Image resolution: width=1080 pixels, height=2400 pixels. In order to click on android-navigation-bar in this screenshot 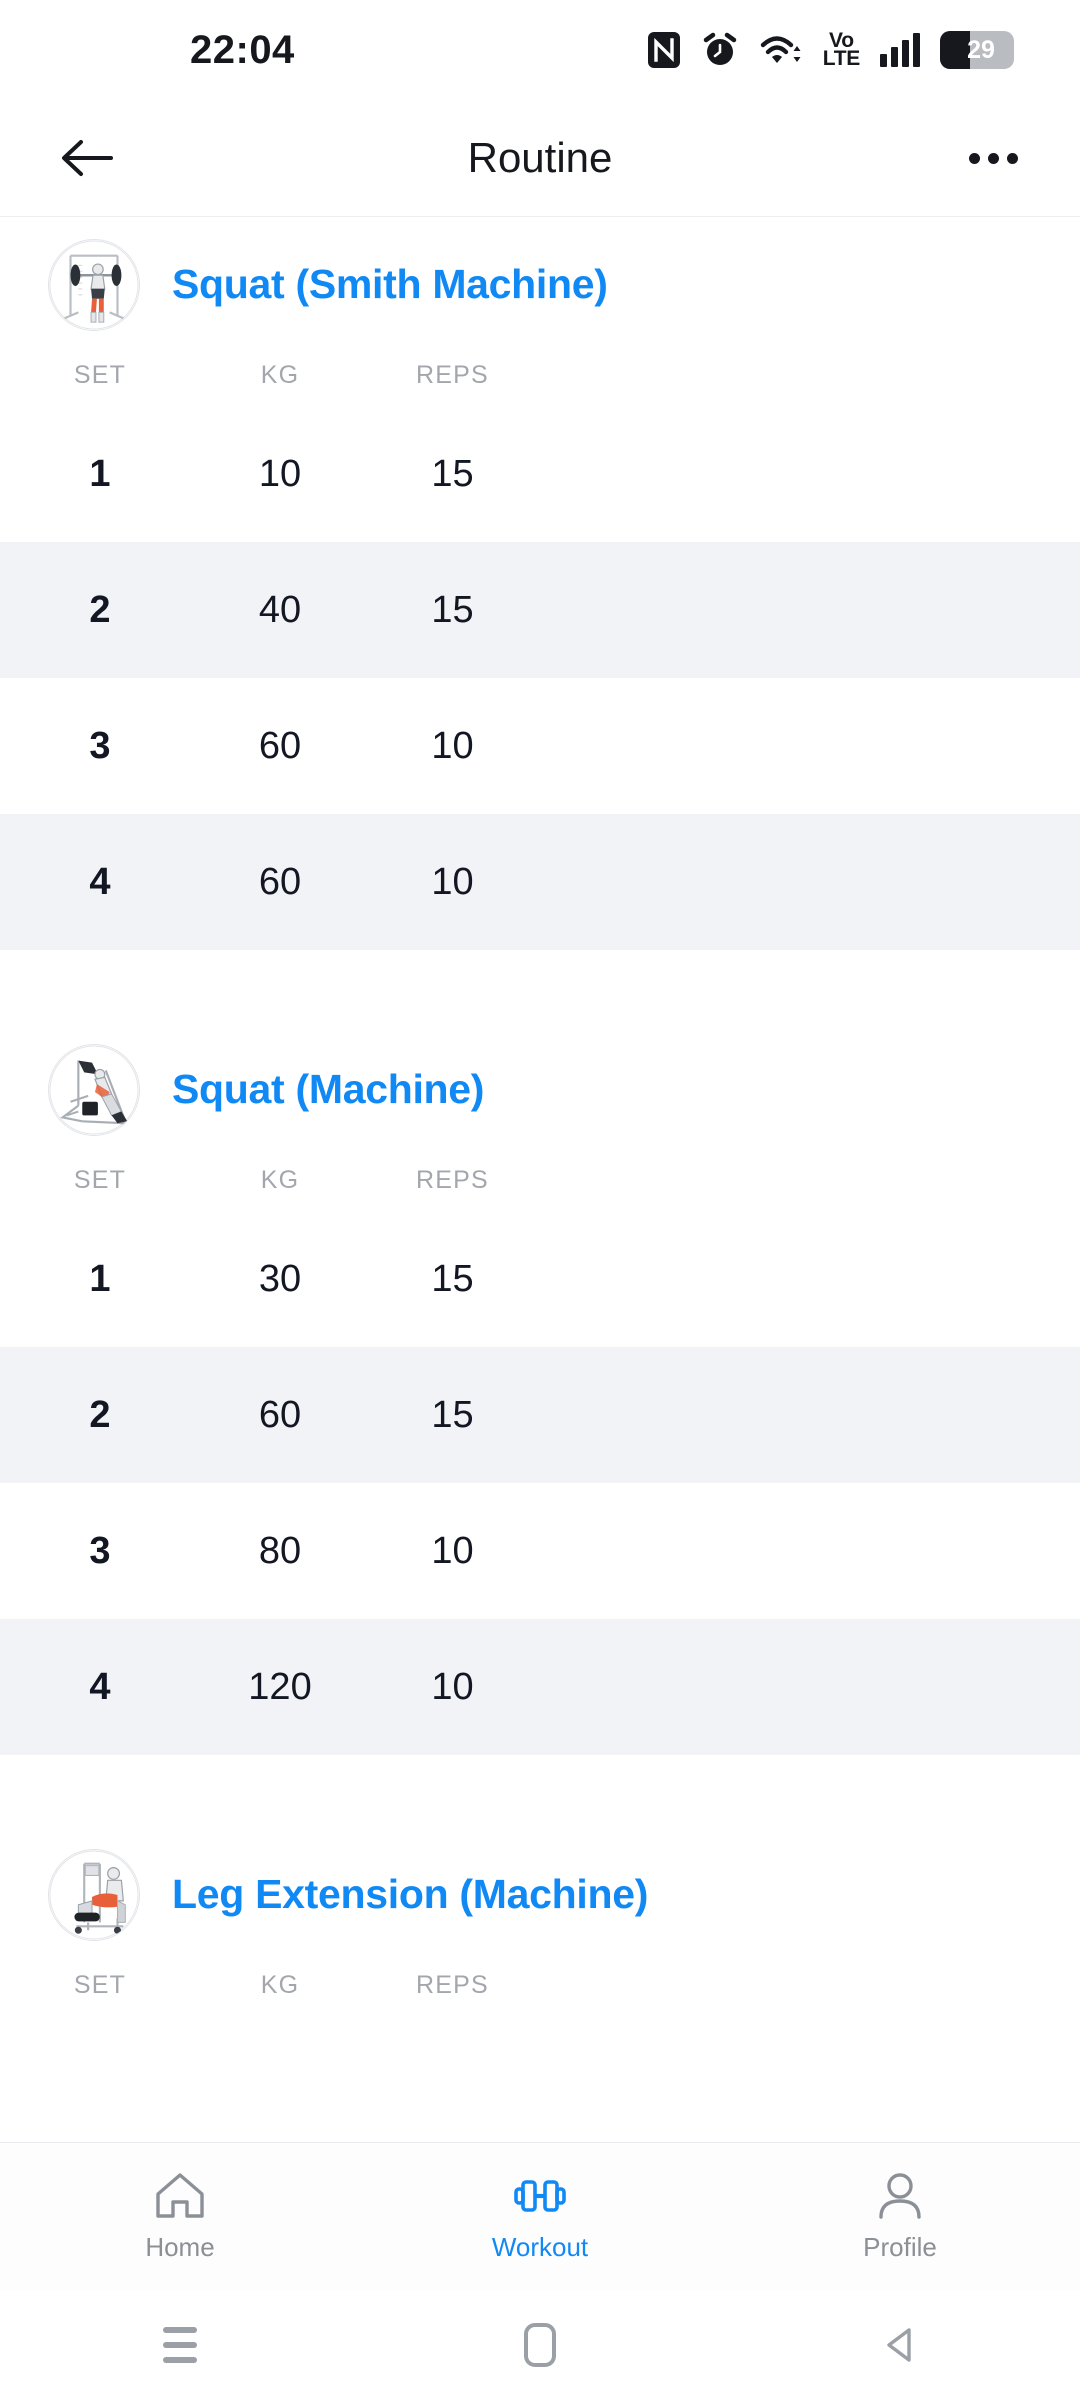, I will do `click(540, 2345)`.